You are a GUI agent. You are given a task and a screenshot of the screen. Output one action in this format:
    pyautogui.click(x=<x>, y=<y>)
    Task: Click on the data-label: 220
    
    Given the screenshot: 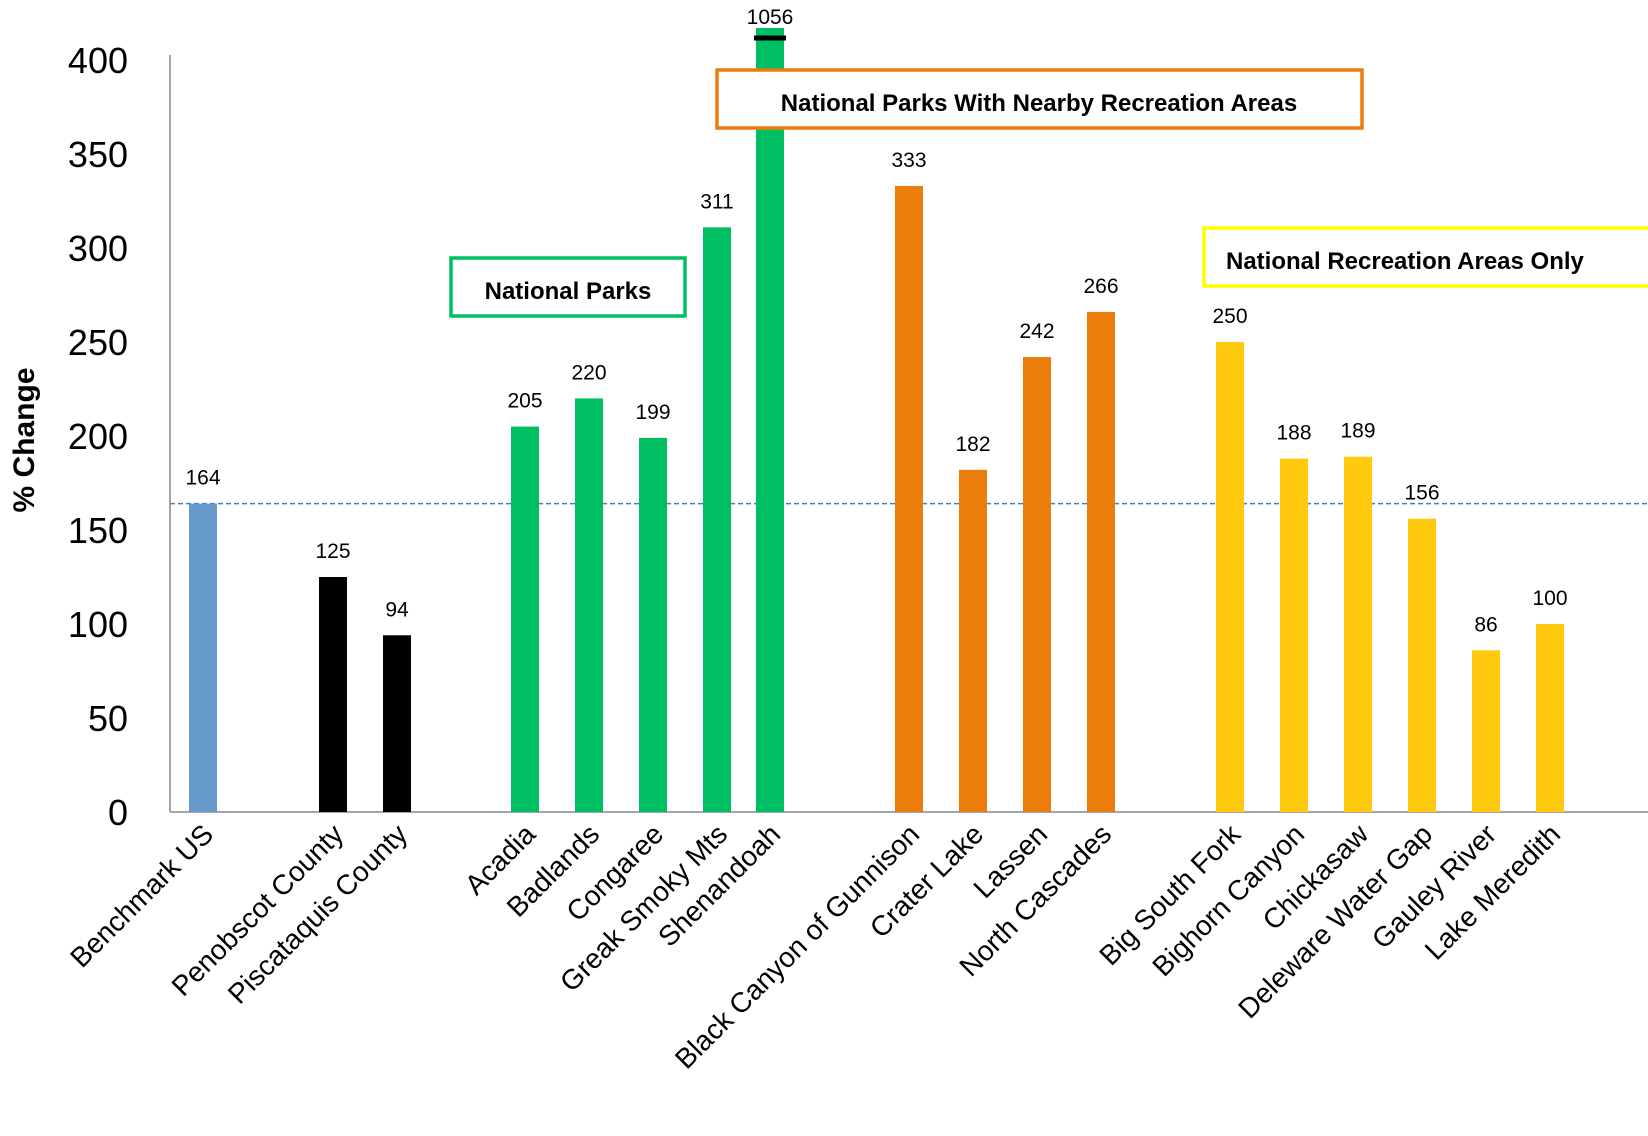 What is the action you would take?
    pyautogui.click(x=588, y=372)
    